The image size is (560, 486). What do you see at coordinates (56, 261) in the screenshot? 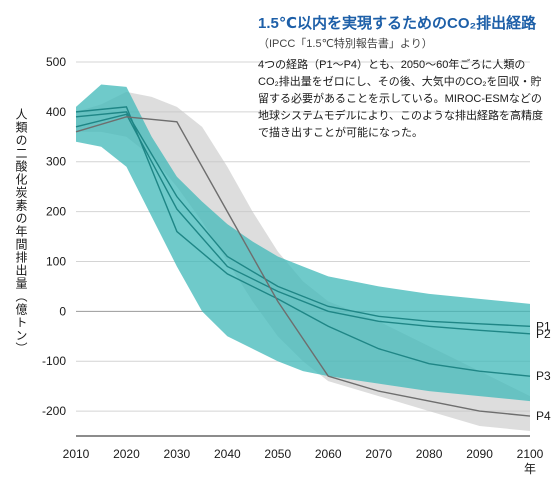
I see `y-tick-label: 100` at bounding box center [56, 261].